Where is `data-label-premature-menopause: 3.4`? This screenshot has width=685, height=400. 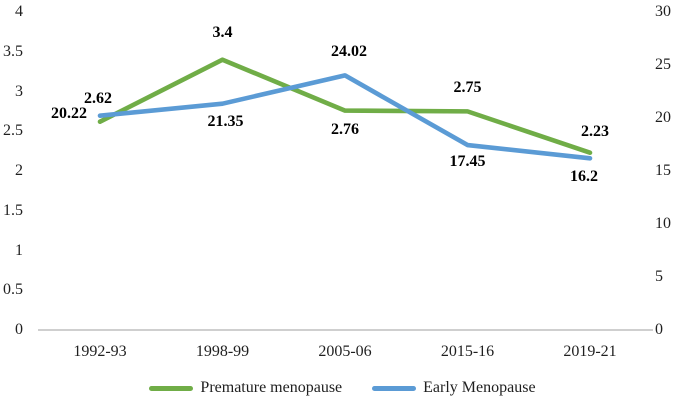
data-label-premature-menopause: 3.4 is located at coordinates (222, 32).